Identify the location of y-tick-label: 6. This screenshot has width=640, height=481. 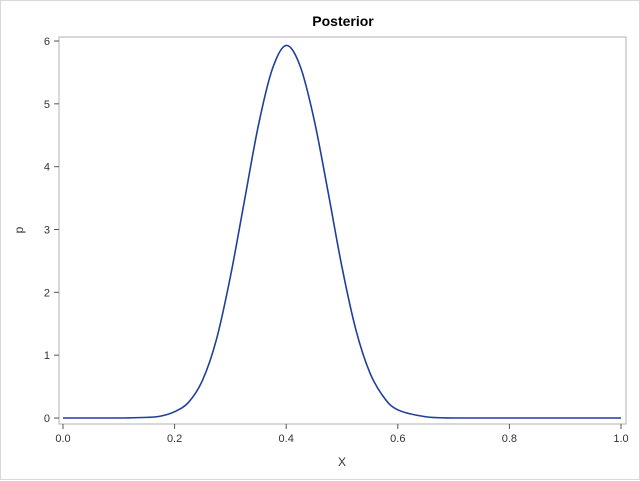
(47, 42).